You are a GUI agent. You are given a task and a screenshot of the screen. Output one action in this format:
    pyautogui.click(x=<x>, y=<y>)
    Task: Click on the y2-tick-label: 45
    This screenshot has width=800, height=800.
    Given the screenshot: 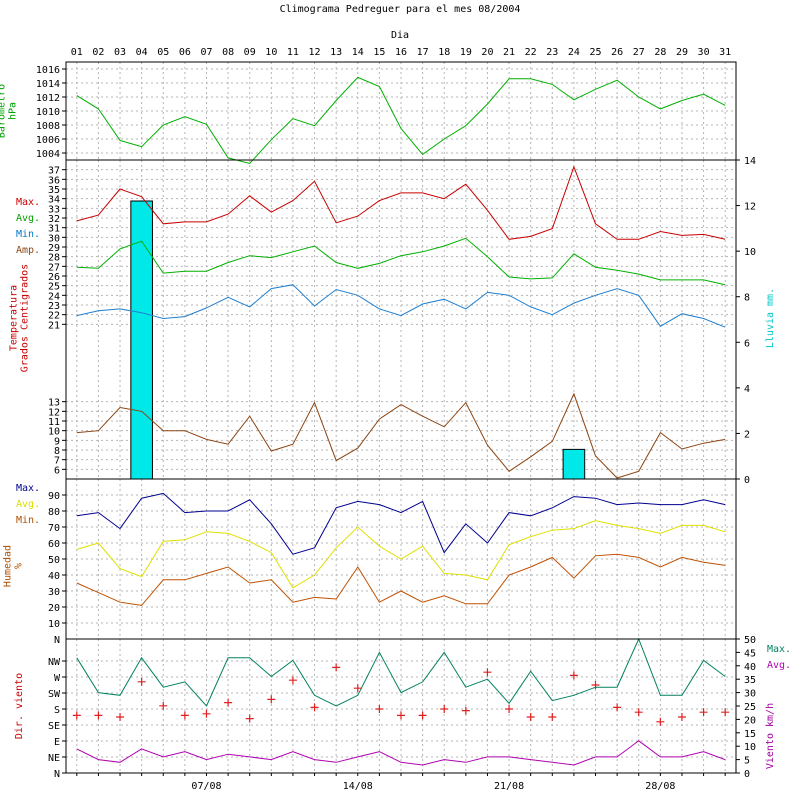 What is the action you would take?
    pyautogui.click(x=750, y=653)
    